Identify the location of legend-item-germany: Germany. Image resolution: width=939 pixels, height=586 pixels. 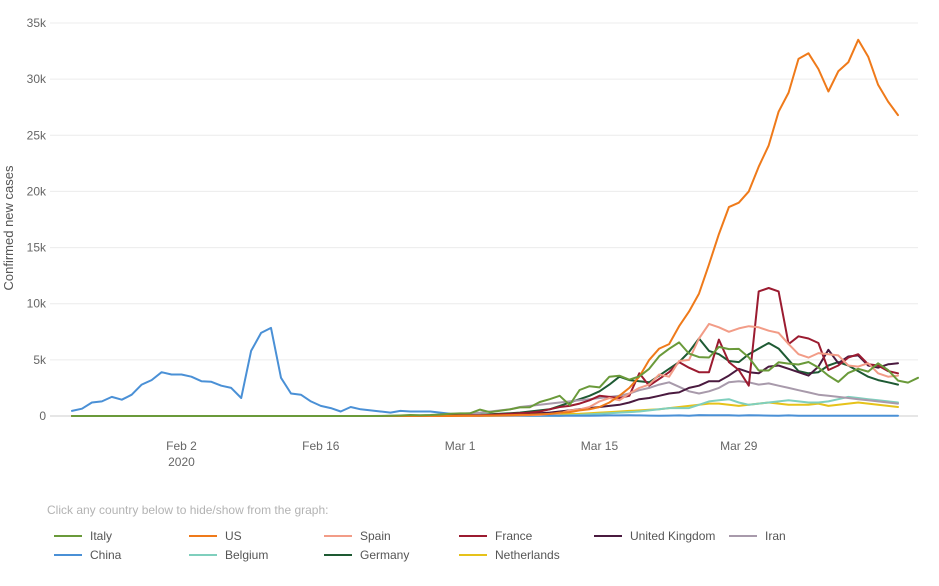
(366, 555).